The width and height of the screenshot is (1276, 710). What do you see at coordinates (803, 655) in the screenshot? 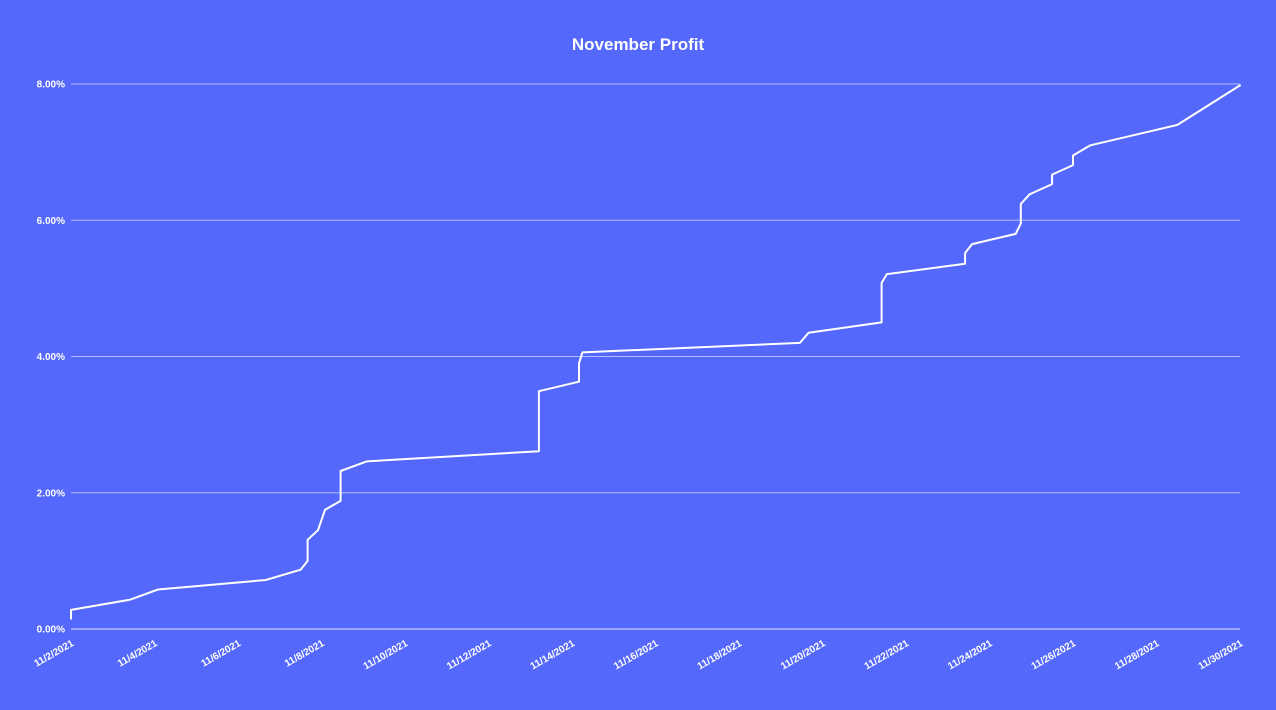
I see `x-tick-label: 11/20/2021` at bounding box center [803, 655].